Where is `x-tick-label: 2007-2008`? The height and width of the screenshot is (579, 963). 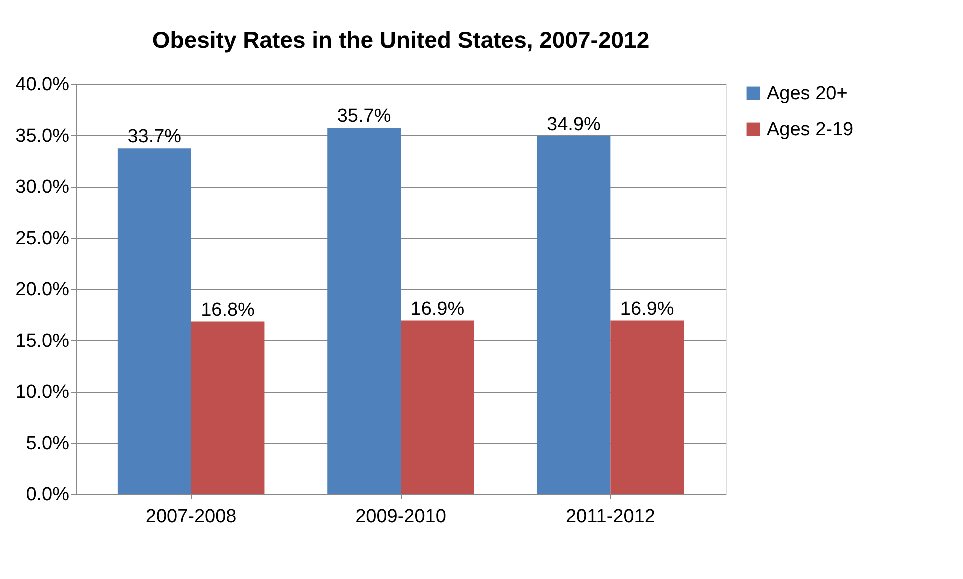
x-tick-label: 2007-2008 is located at coordinates (191, 517).